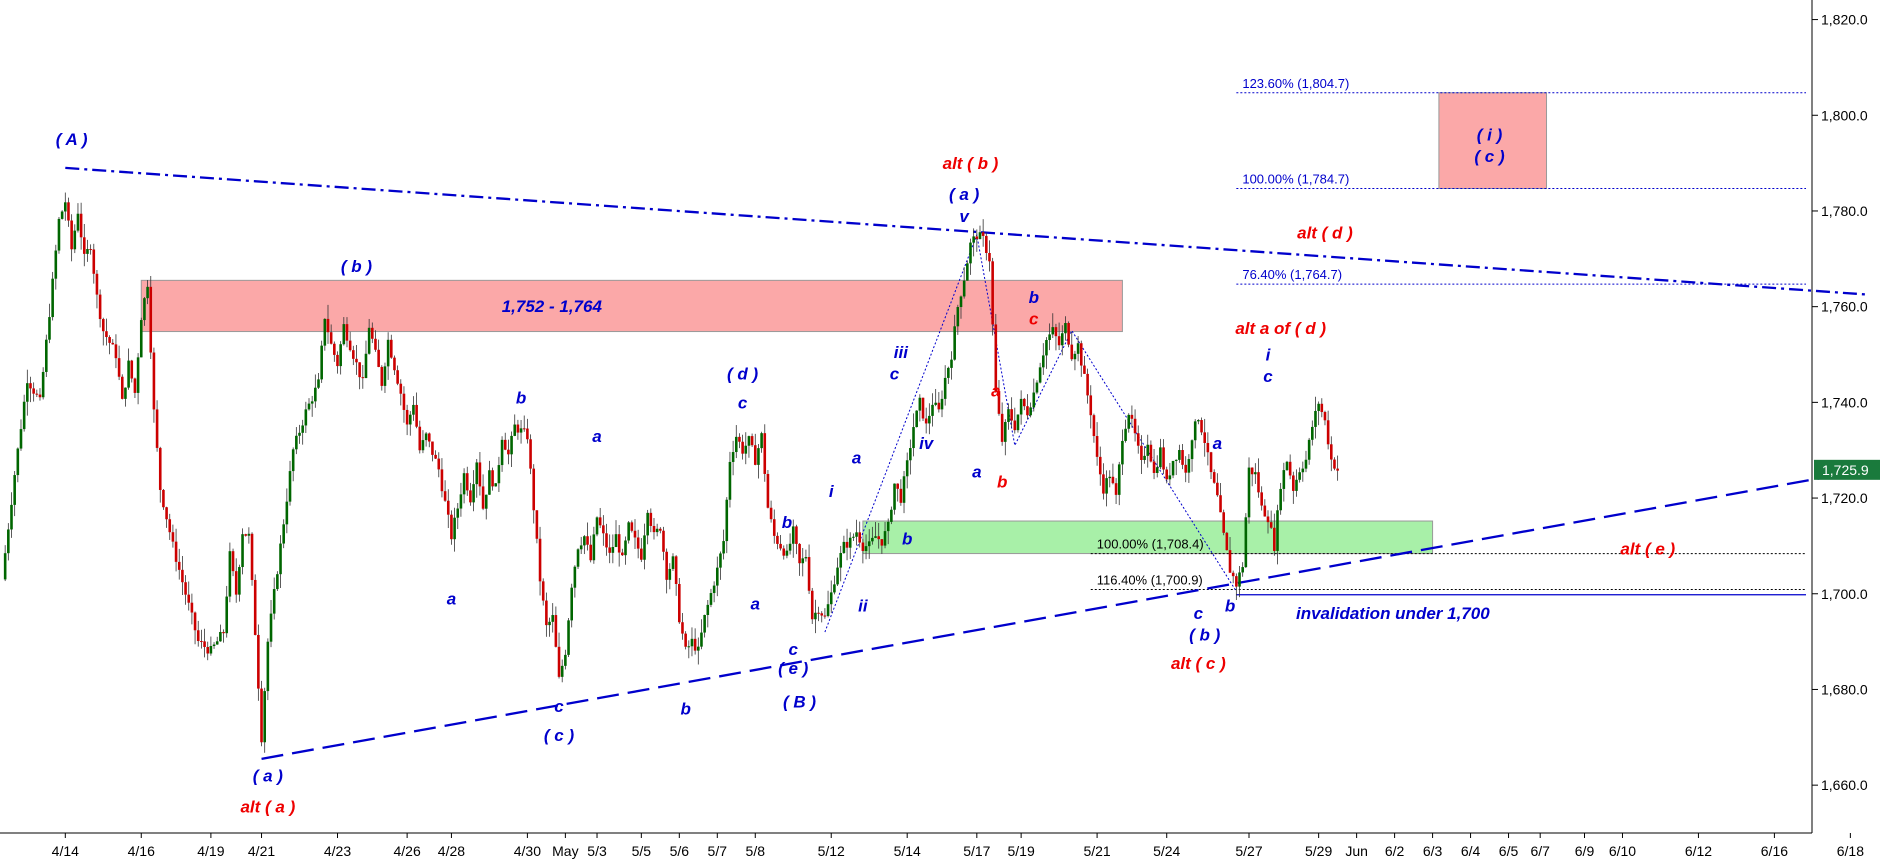  What do you see at coordinates (967, 231) in the screenshot?
I see `trendline-upper` at bounding box center [967, 231].